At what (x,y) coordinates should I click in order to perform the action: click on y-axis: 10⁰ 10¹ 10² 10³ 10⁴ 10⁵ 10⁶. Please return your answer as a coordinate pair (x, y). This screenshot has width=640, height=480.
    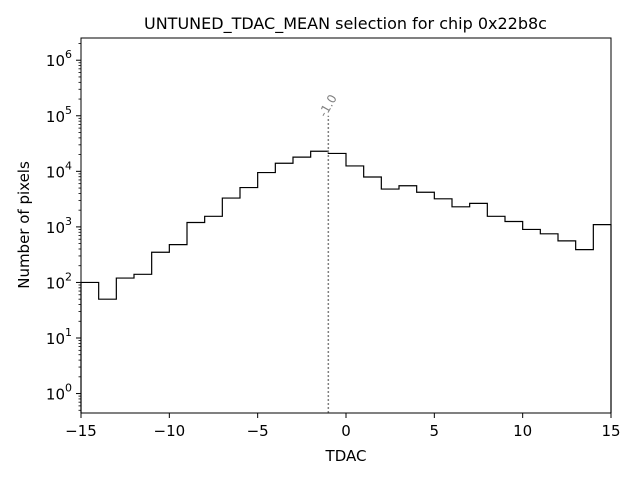
    Looking at the image, I should click on (63, 227).